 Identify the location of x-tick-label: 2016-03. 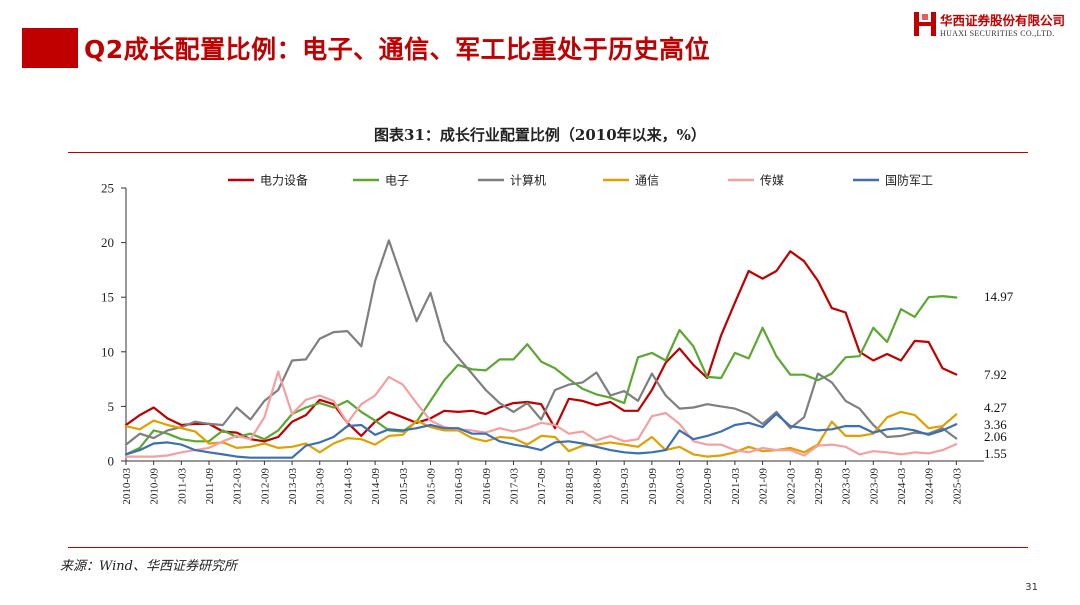
(459, 486).